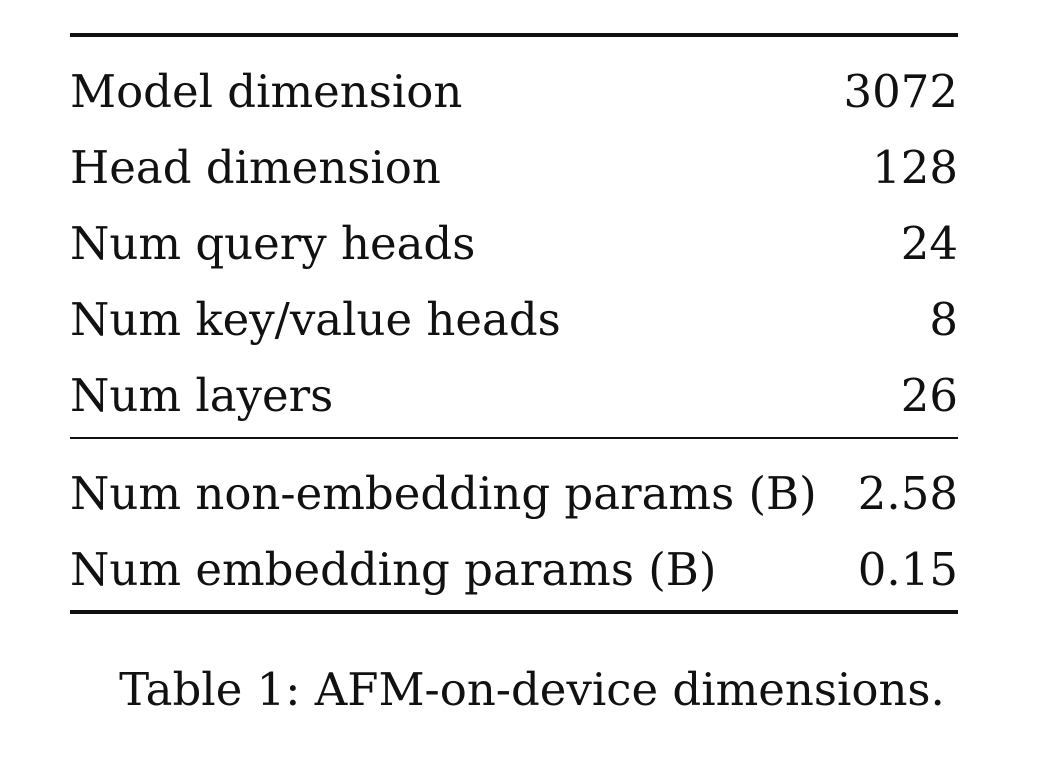 The image size is (1064, 762). I want to click on mid-rule, so click(514, 438).